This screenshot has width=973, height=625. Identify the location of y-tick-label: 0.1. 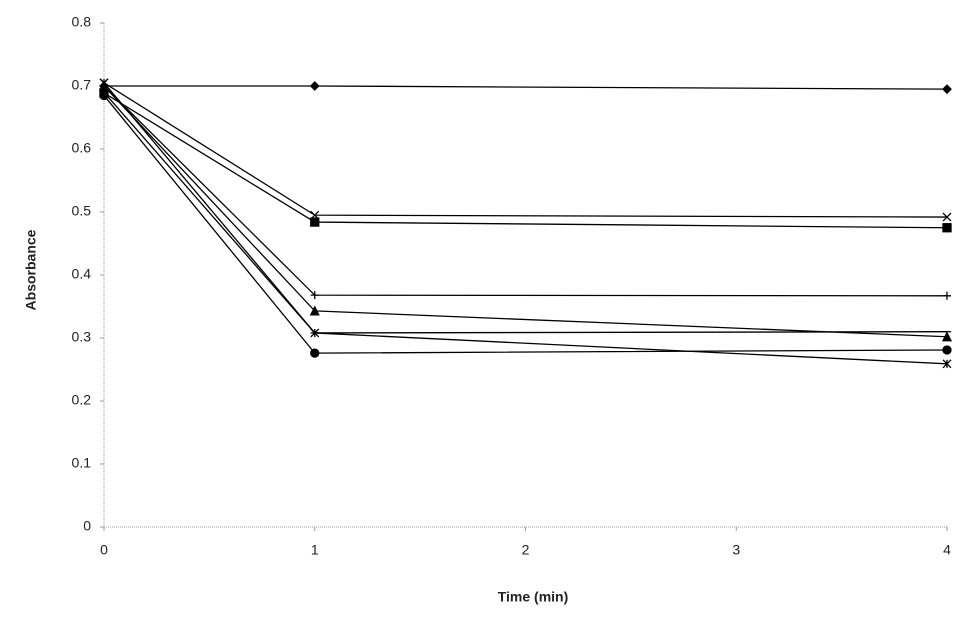
(82, 463).